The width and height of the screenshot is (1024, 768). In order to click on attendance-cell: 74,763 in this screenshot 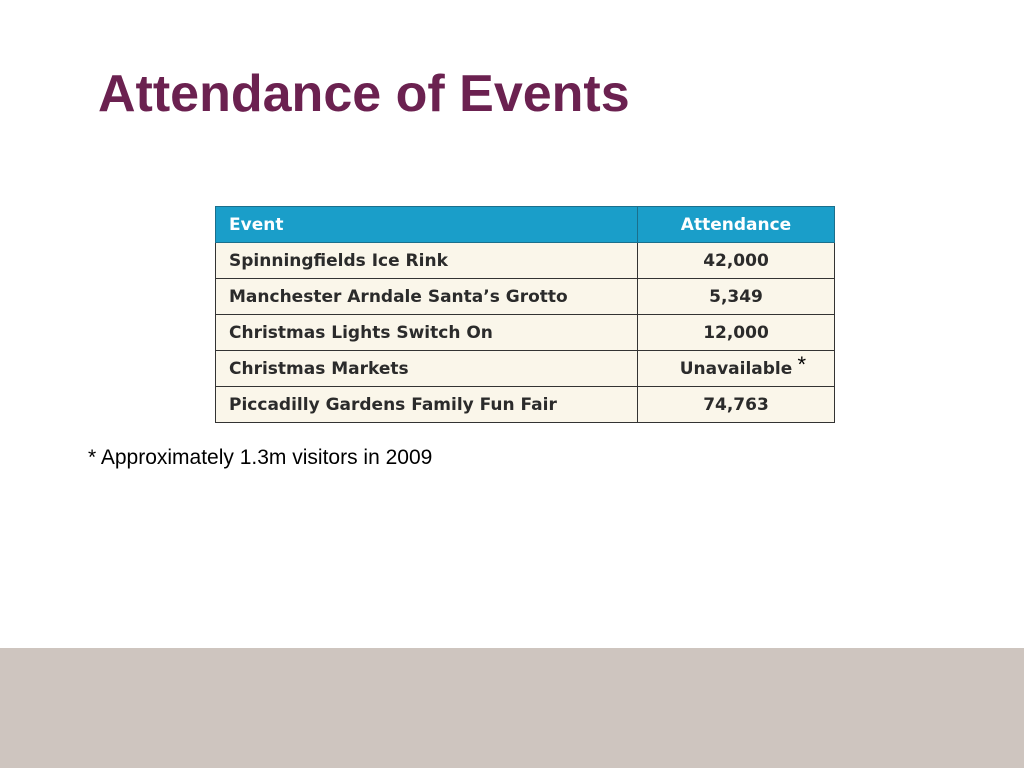, I will do `click(736, 404)`.